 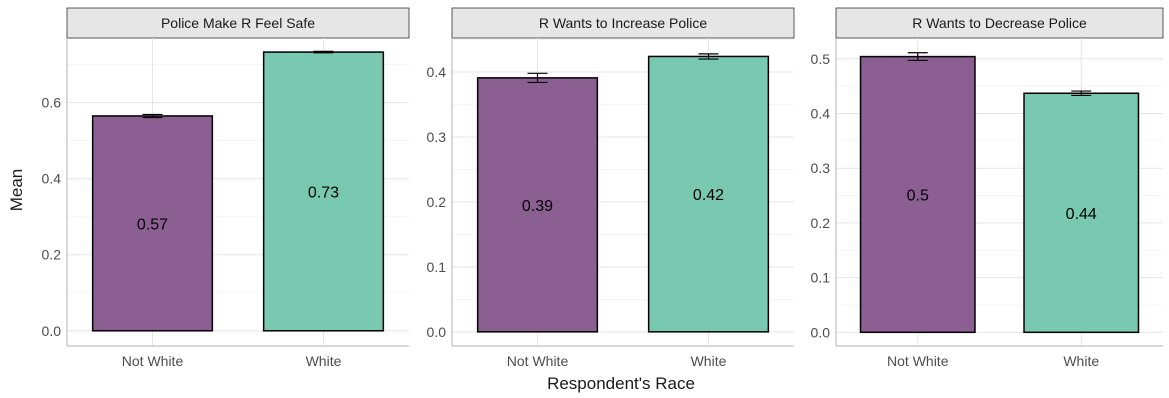 I want to click on bar-value-label: 0.44, so click(x=1081, y=214).